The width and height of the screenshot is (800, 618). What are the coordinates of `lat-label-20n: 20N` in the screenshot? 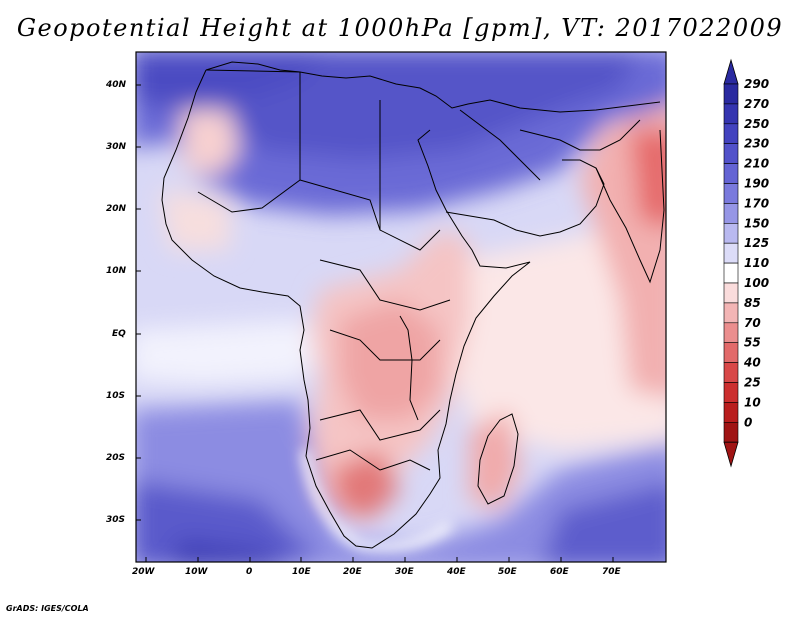 It's located at (116, 209).